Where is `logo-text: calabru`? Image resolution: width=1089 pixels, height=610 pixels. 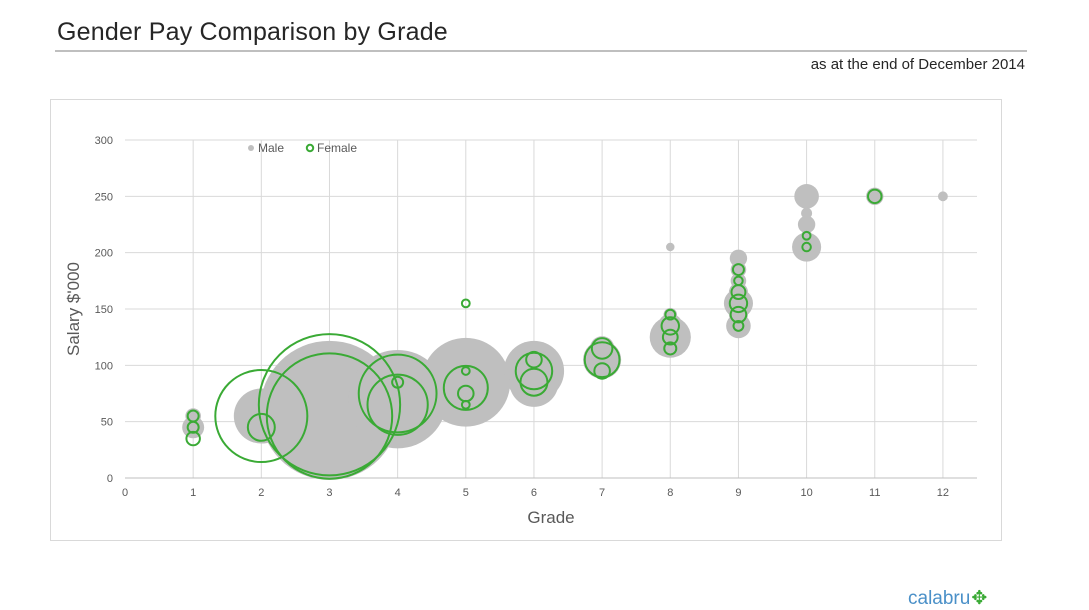
logo-text: calabru is located at coordinates (939, 598).